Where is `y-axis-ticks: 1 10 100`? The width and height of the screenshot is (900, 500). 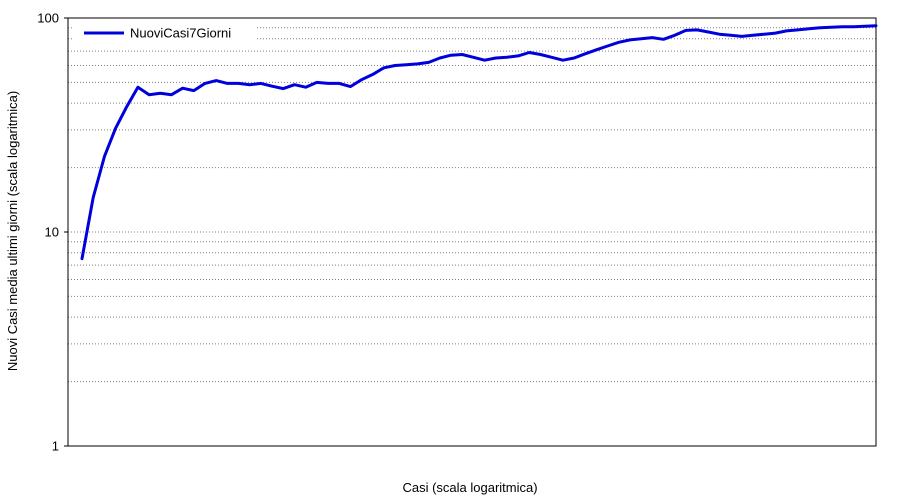
y-axis-ticks: 1 10 100 is located at coordinates (52, 232).